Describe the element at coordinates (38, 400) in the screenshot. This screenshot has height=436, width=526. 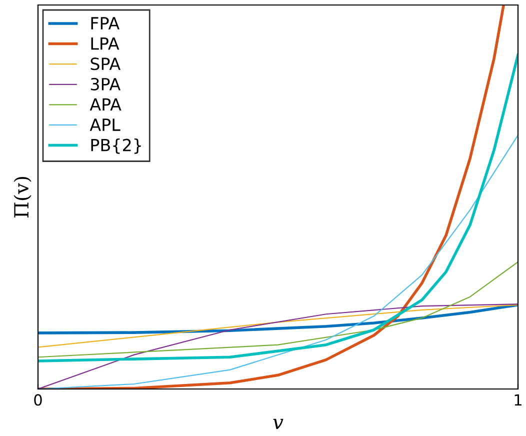
I see `x-tick-label: 0` at that location.